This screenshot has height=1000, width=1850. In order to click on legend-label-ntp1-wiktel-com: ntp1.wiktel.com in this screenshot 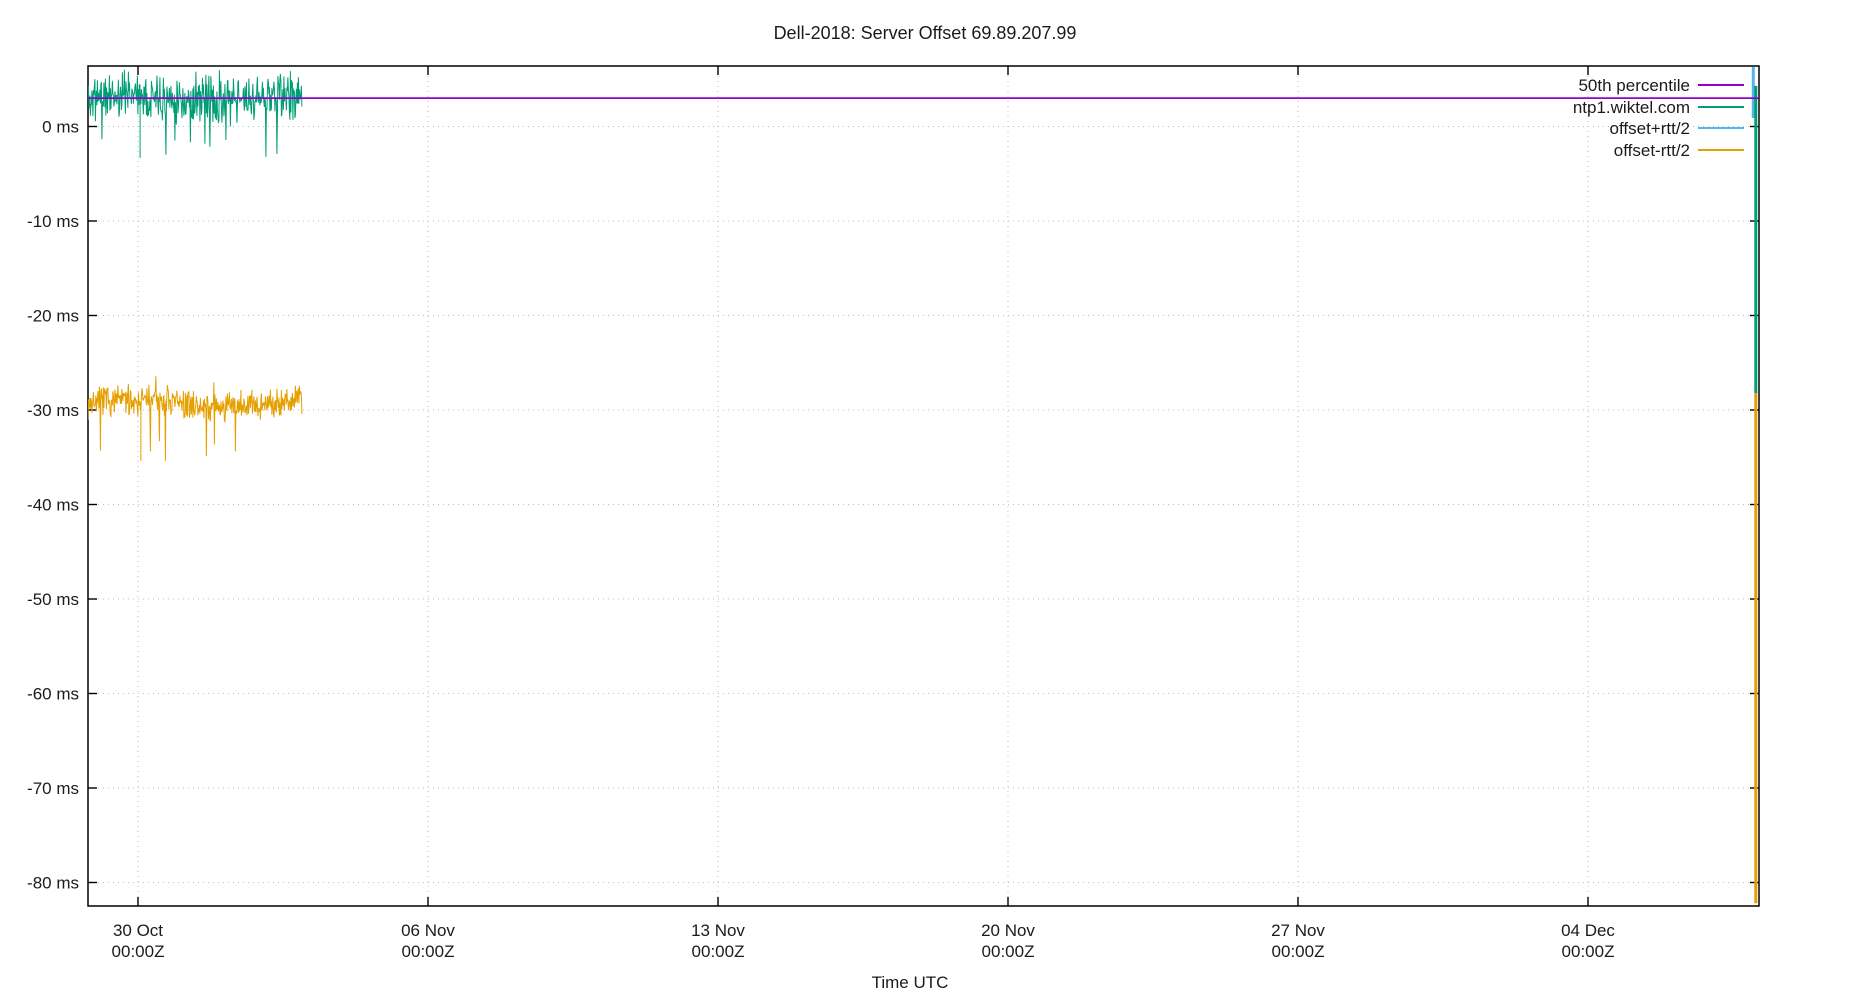, I will do `click(1631, 107)`.